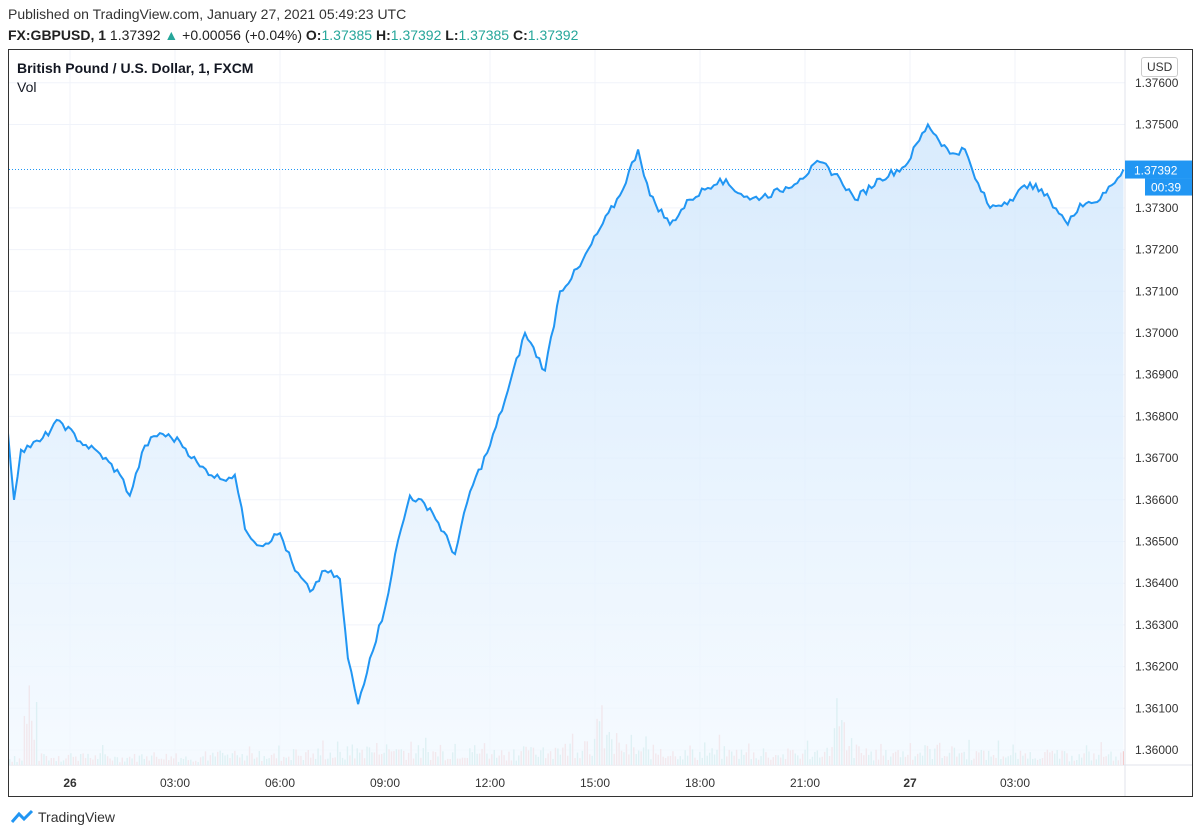 The height and width of the screenshot is (839, 1200). Describe the element at coordinates (57, 35) in the screenshot. I see `symbol: FX:GBPUSD, 1` at that location.